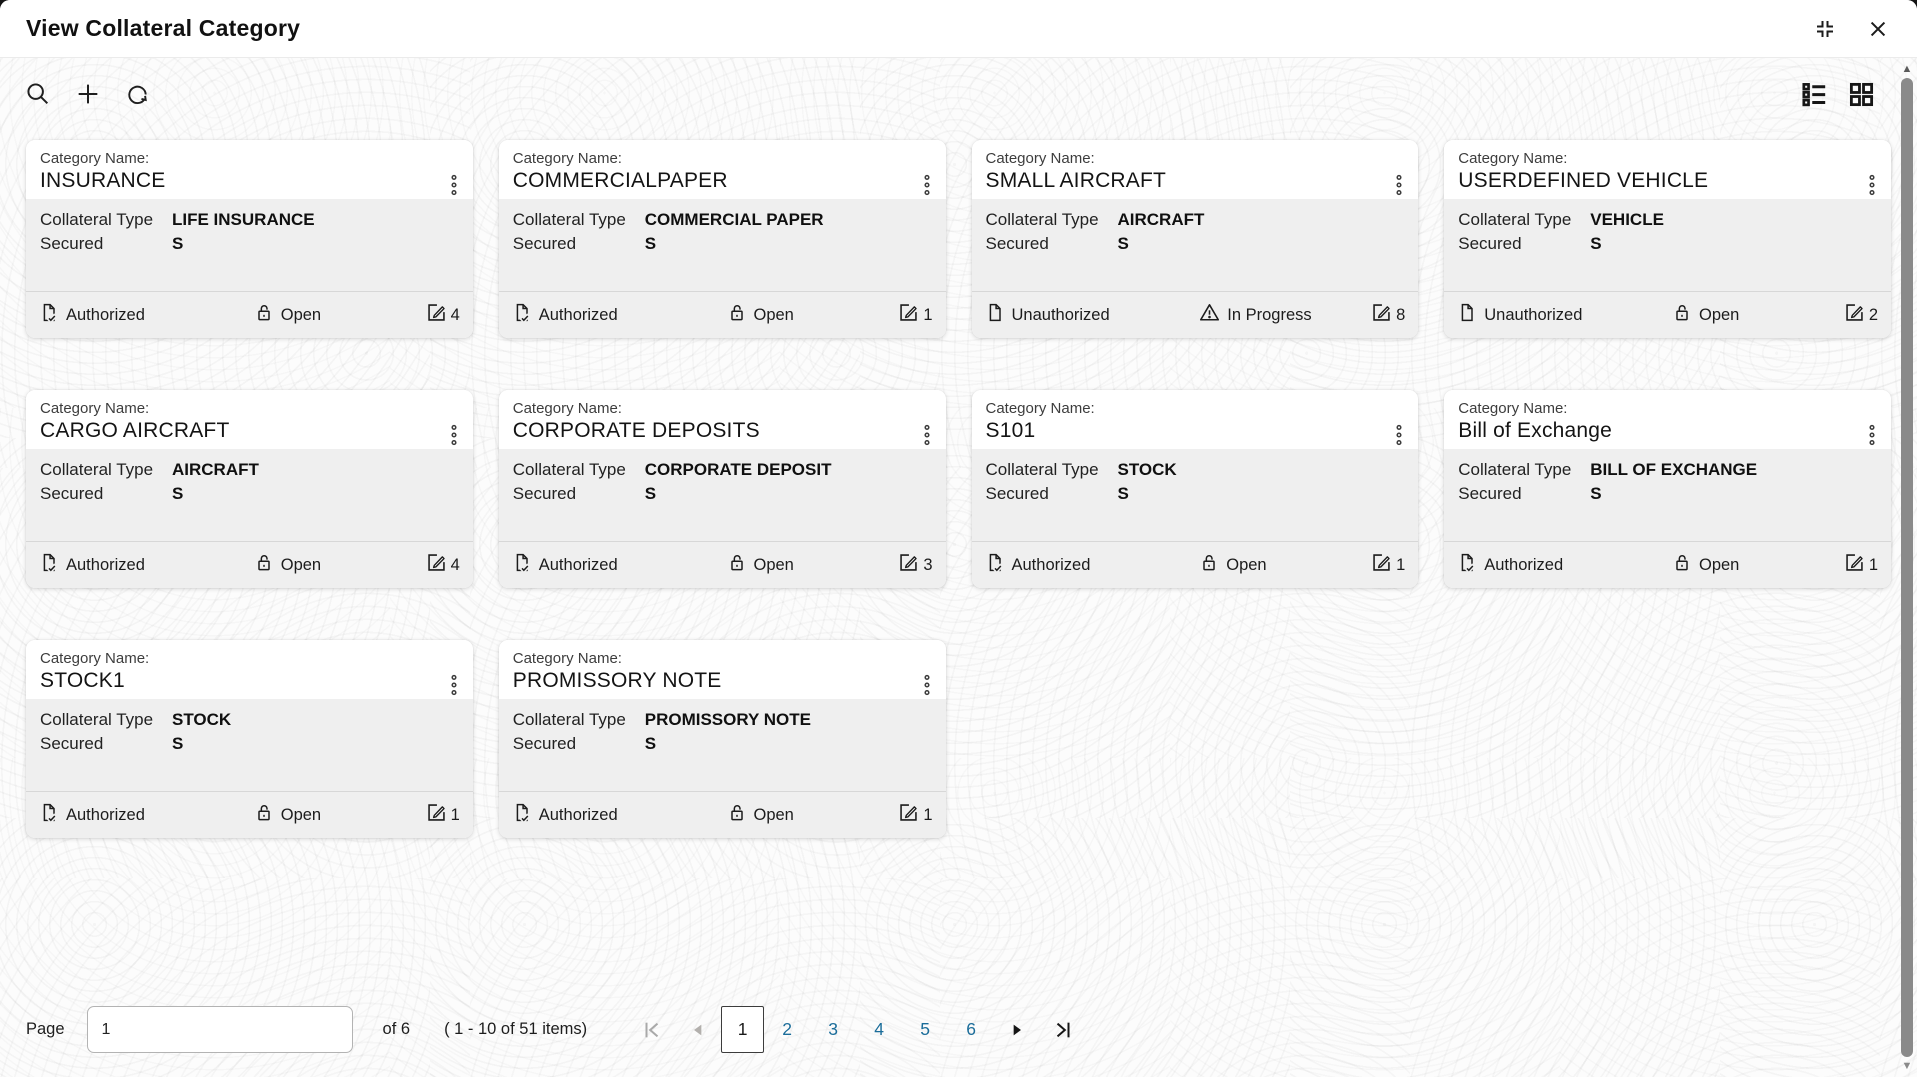  I want to click on page-count-label: of 6, so click(396, 1029).